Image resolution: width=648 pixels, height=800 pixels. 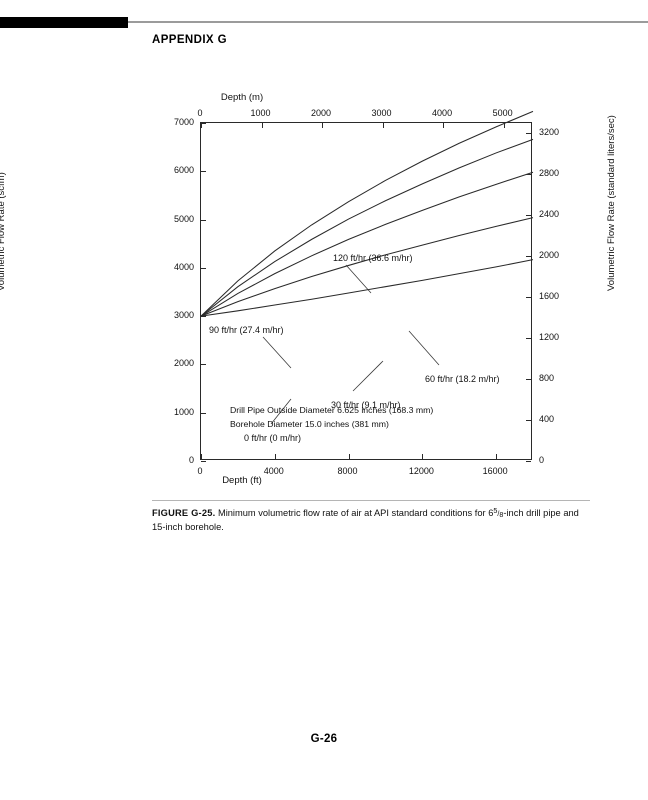 What do you see at coordinates (373, 258) in the screenshot?
I see `curve-label-120ft-hr: 120 ft/hr (36.6 m/hr)` at bounding box center [373, 258].